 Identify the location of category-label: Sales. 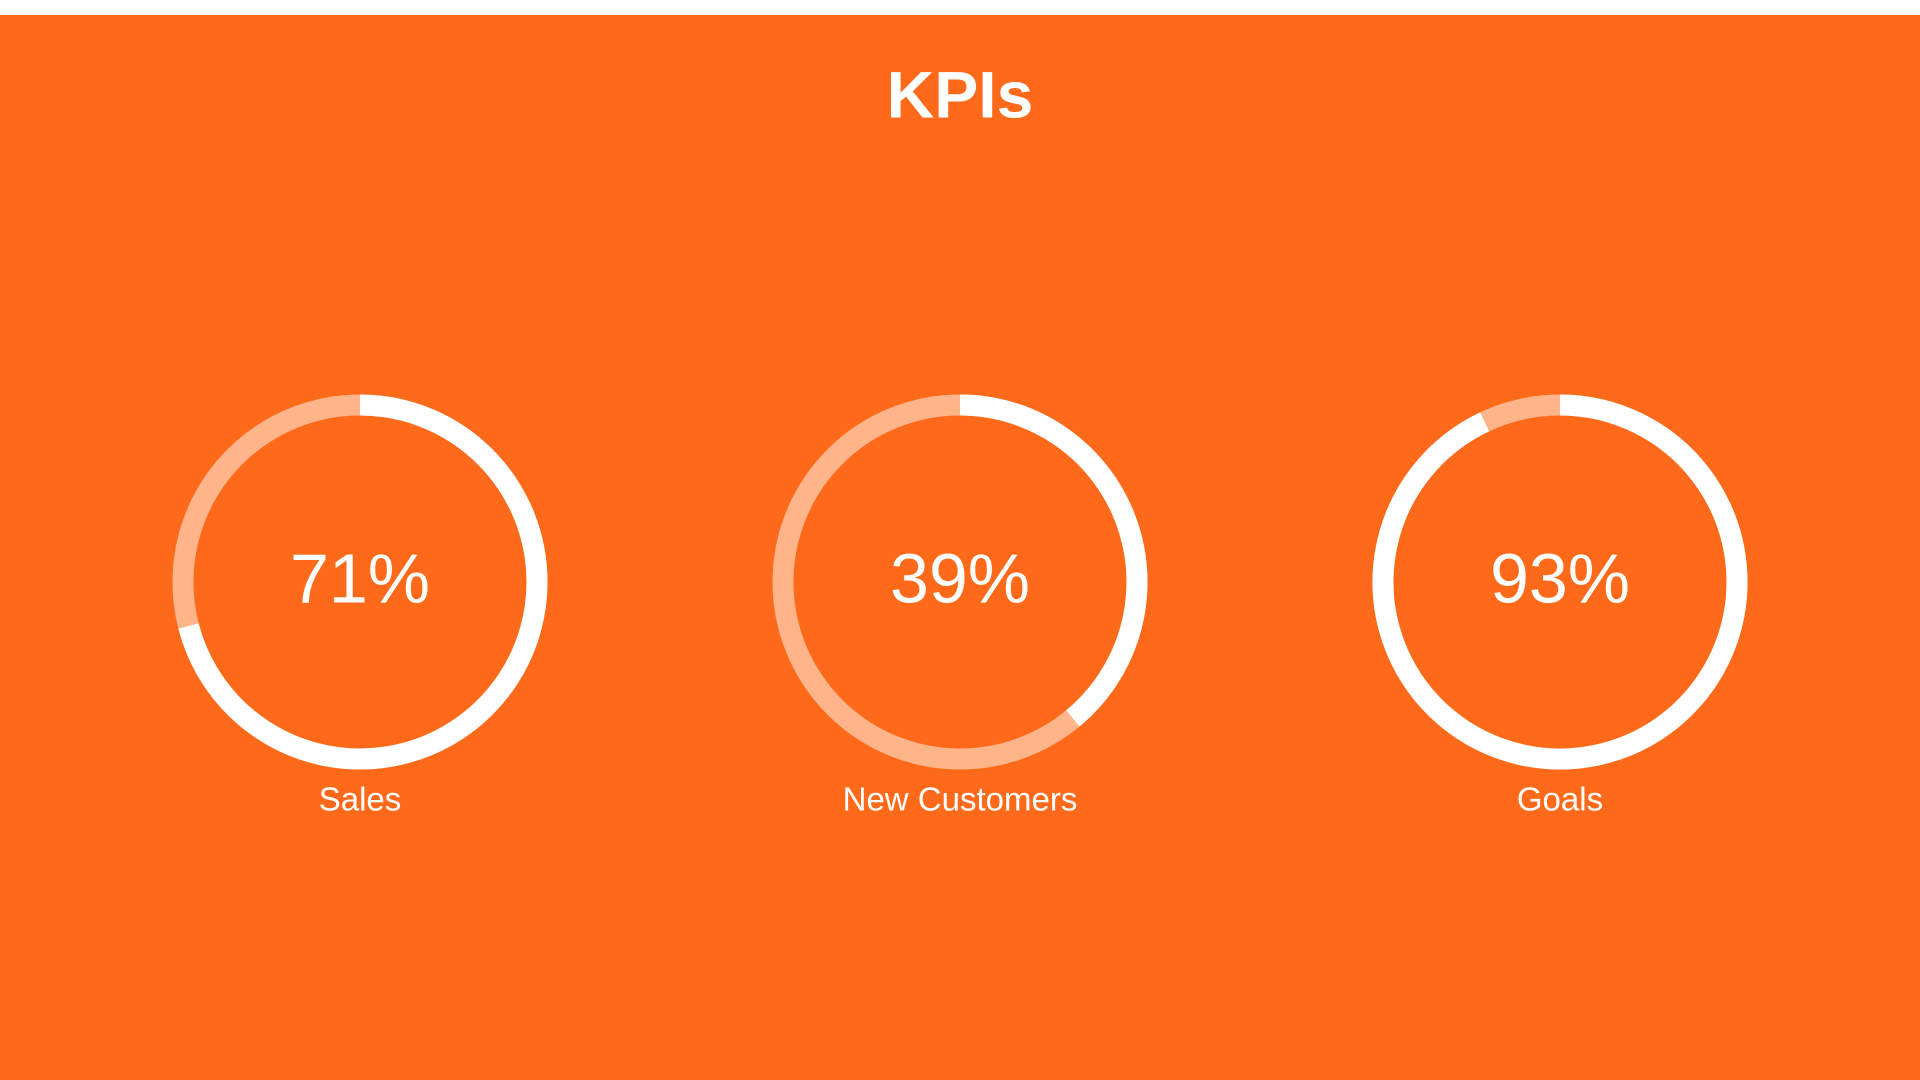
(360, 799).